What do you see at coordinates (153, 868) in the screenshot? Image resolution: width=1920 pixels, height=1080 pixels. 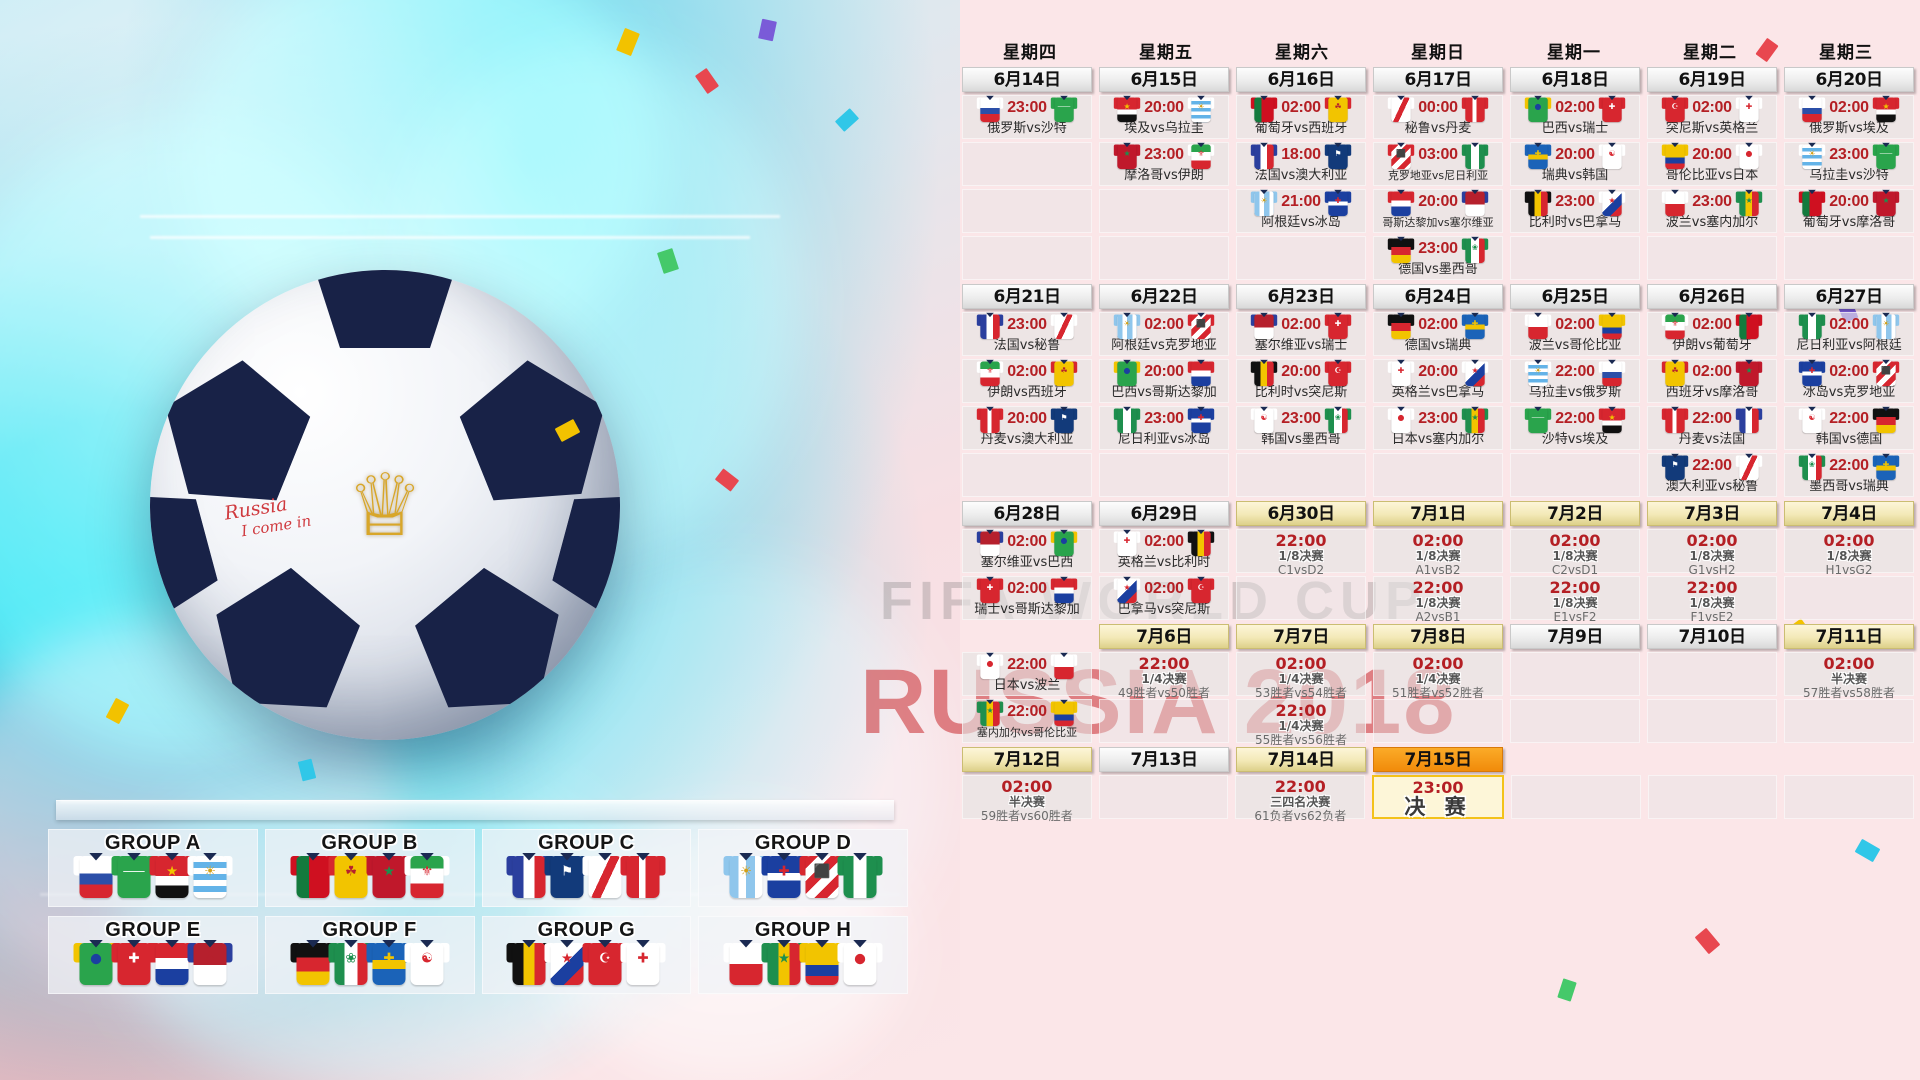 I see `group-box-group-a: GROUP A ⸺ ★ ☀` at bounding box center [153, 868].